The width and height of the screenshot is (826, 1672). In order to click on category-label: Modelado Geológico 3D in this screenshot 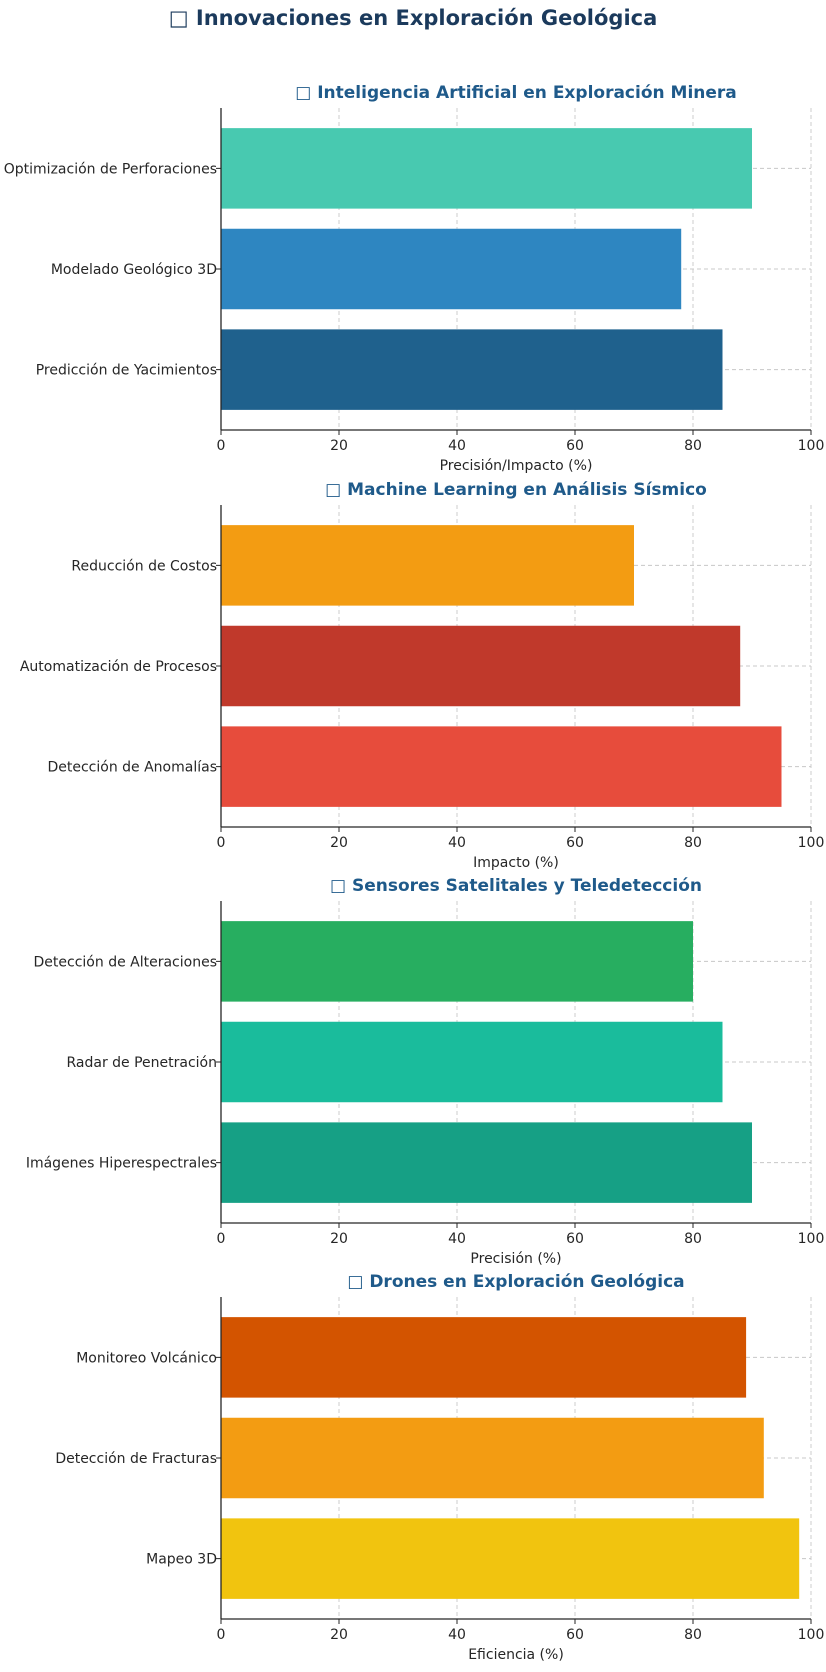, I will do `click(134, 270)`.